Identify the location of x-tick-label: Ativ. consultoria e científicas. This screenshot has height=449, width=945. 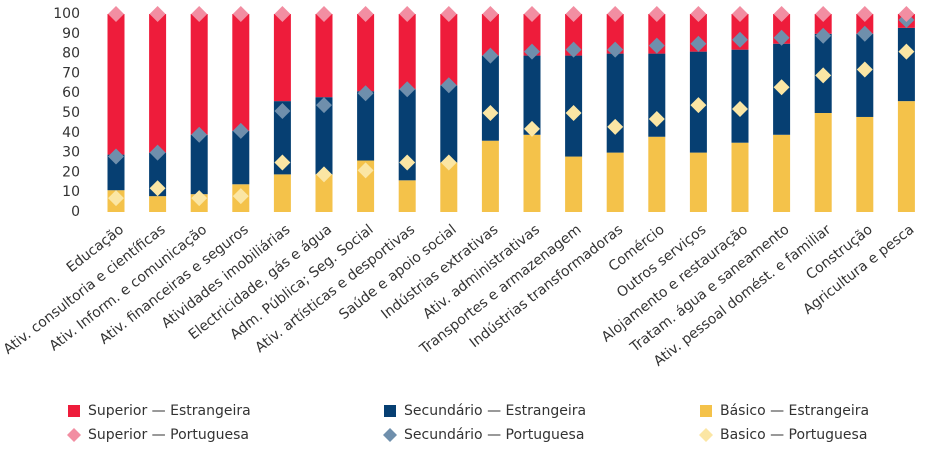
(85, 290).